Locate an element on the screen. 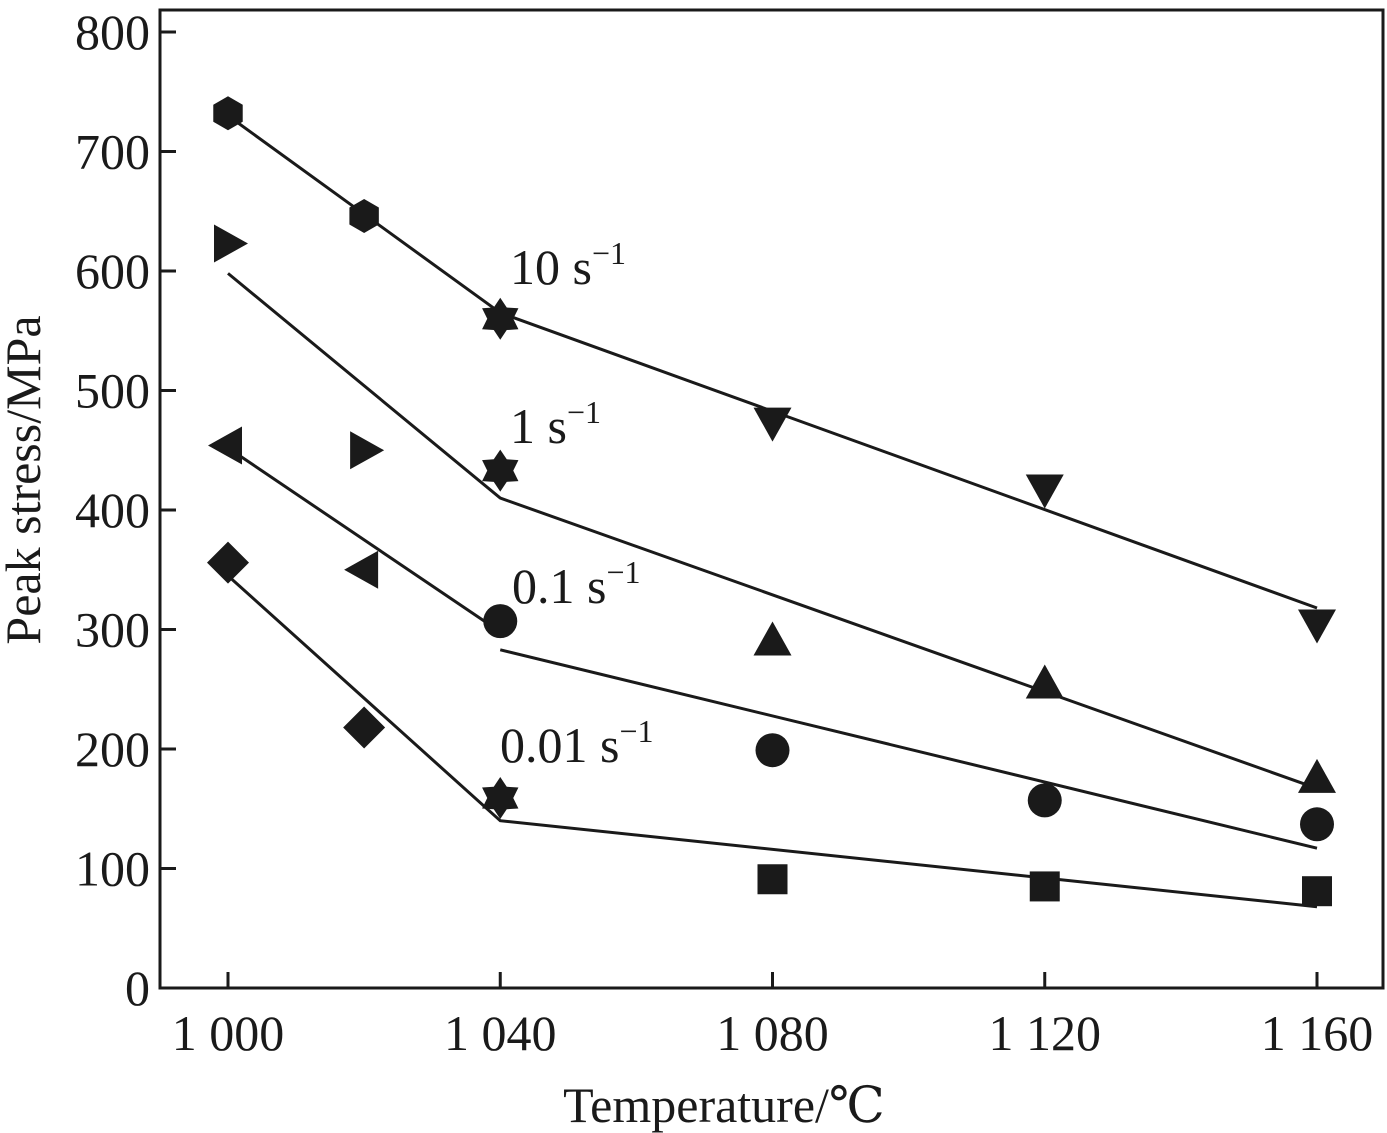 The image size is (1387, 1133). y-tick-label: 100 is located at coordinates (112, 869).